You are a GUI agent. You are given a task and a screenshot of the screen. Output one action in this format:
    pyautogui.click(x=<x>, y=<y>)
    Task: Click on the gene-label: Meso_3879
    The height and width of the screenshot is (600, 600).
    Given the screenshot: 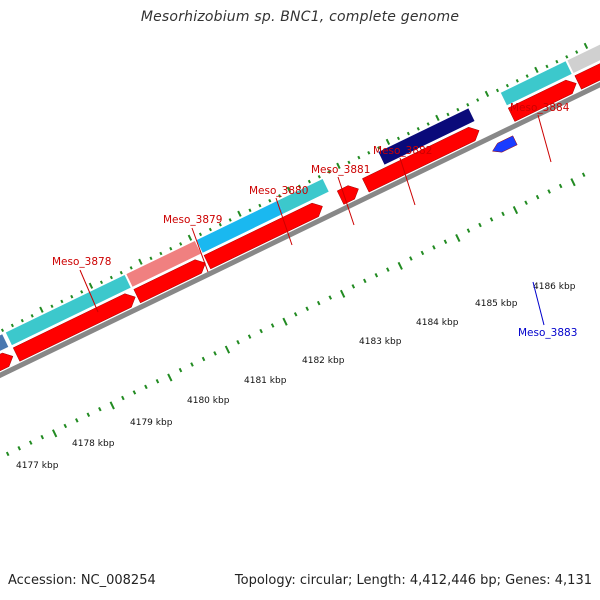 What is the action you would take?
    pyautogui.click(x=192, y=220)
    